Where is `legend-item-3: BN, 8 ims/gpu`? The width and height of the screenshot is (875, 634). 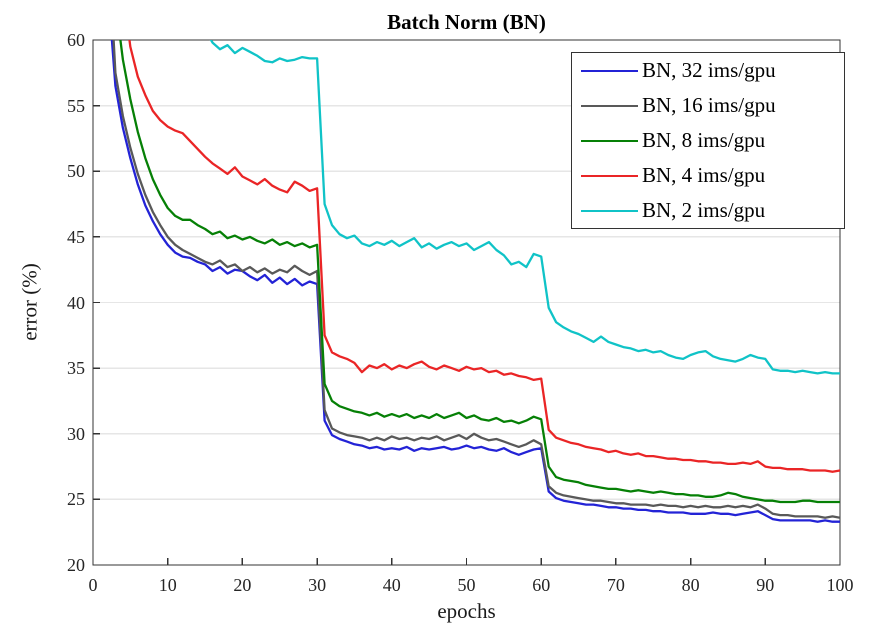 legend-item-3: BN, 8 ims/gpu is located at coordinates (708, 140).